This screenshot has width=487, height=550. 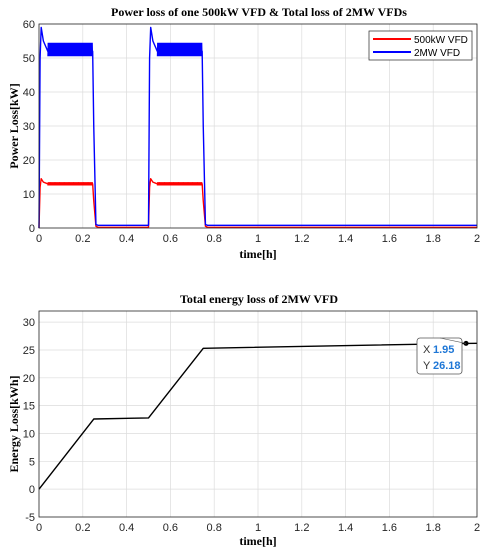 What do you see at coordinates (437, 53) in the screenshot?
I see `legend-label-2mw: 2MW VFD` at bounding box center [437, 53].